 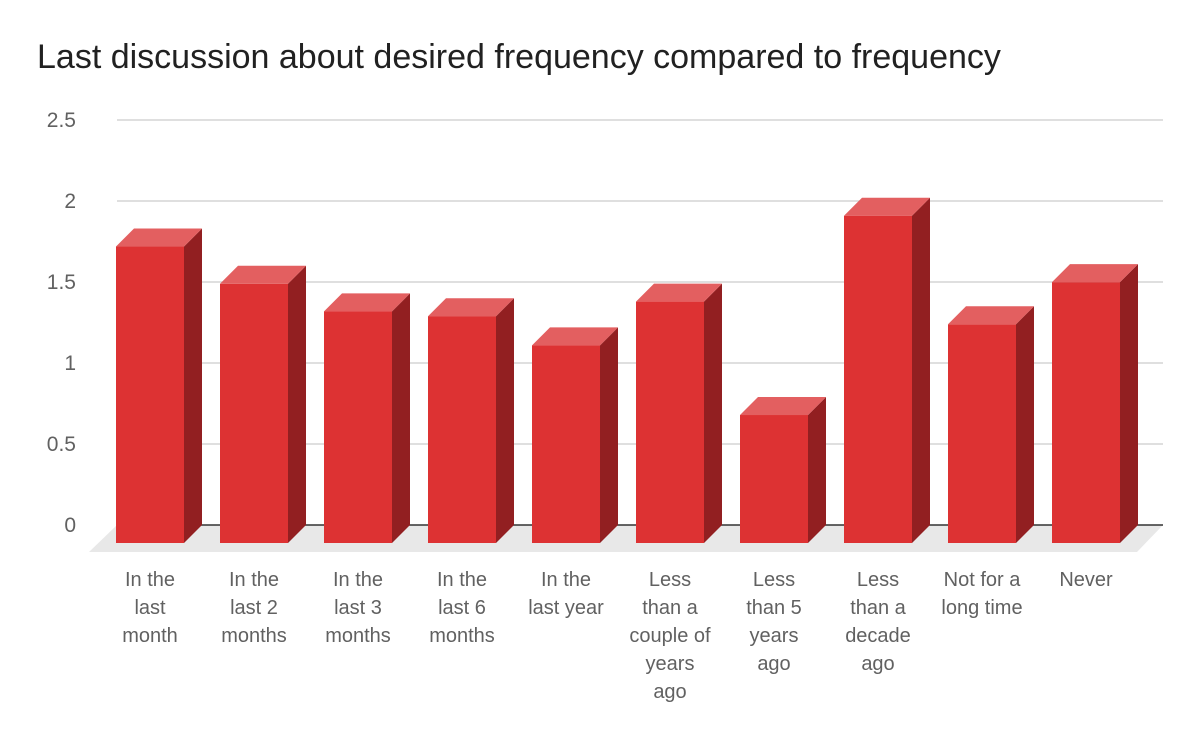 What do you see at coordinates (982, 608) in the screenshot?
I see `x-tick-label-line: long time` at bounding box center [982, 608].